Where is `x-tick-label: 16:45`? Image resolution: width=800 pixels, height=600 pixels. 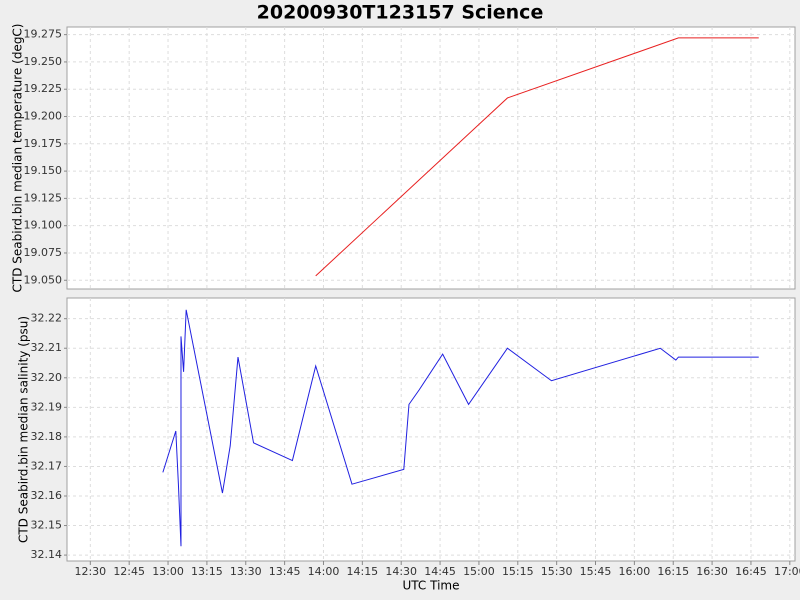
x-tick-label: 16:45 is located at coordinates (751, 571).